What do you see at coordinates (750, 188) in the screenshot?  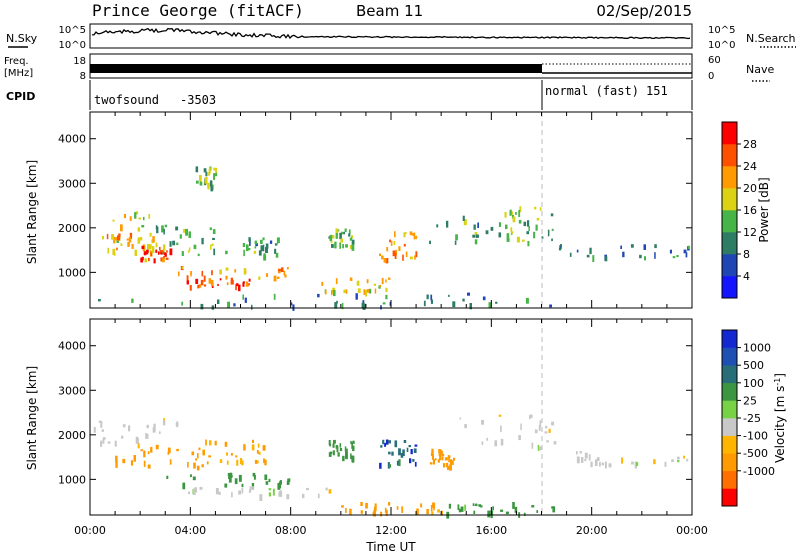 I see `power-cbar-tick-label: 20` at bounding box center [750, 188].